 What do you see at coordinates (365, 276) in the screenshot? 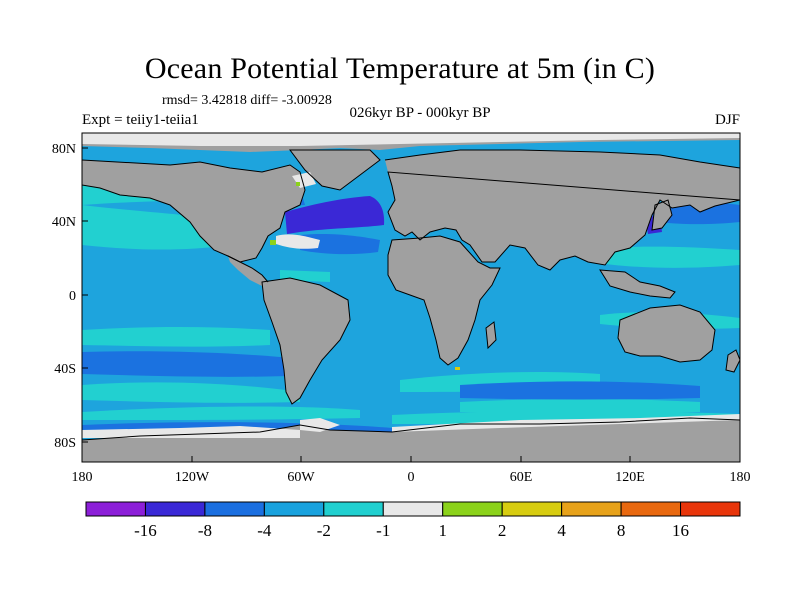
I see `anomaly-warm-specks` at bounding box center [365, 276].